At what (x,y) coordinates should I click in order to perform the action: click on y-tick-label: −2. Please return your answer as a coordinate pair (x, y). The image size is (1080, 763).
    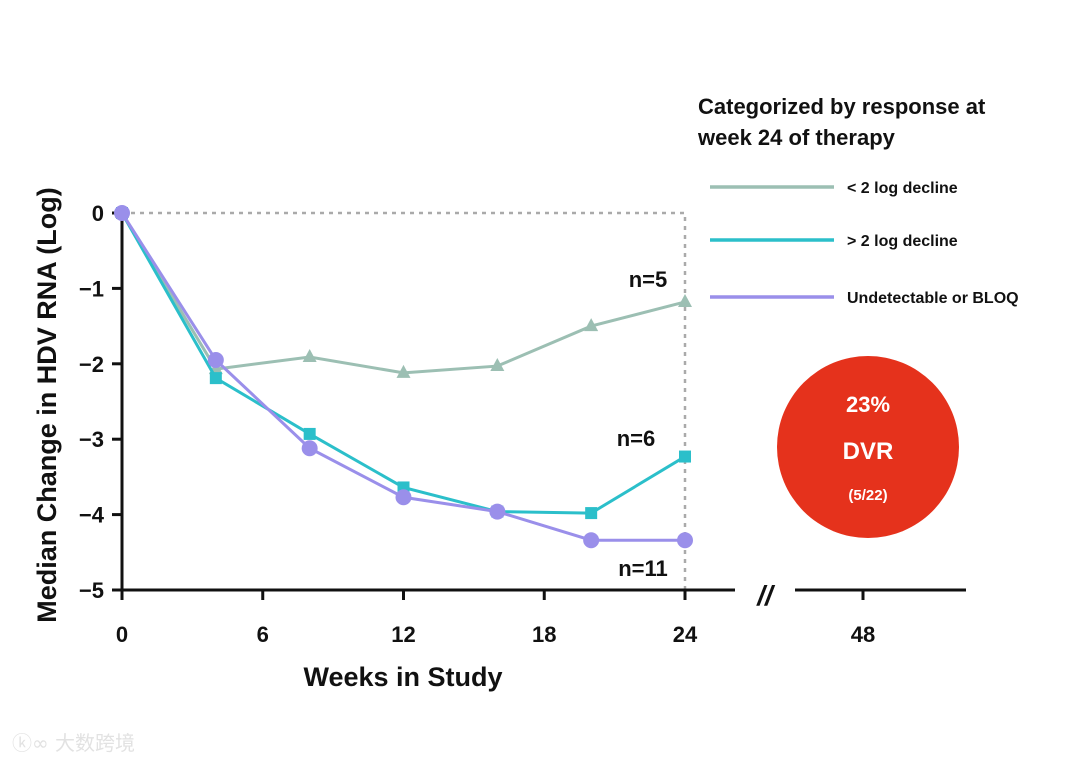
    Looking at the image, I should click on (91, 364).